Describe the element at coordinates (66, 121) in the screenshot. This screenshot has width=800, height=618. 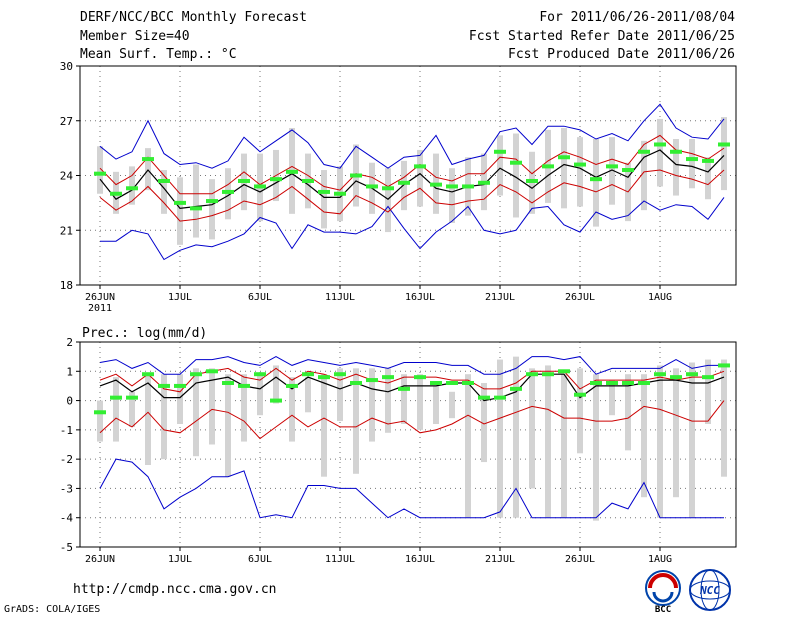
I see `y-tick-label: 27` at that location.